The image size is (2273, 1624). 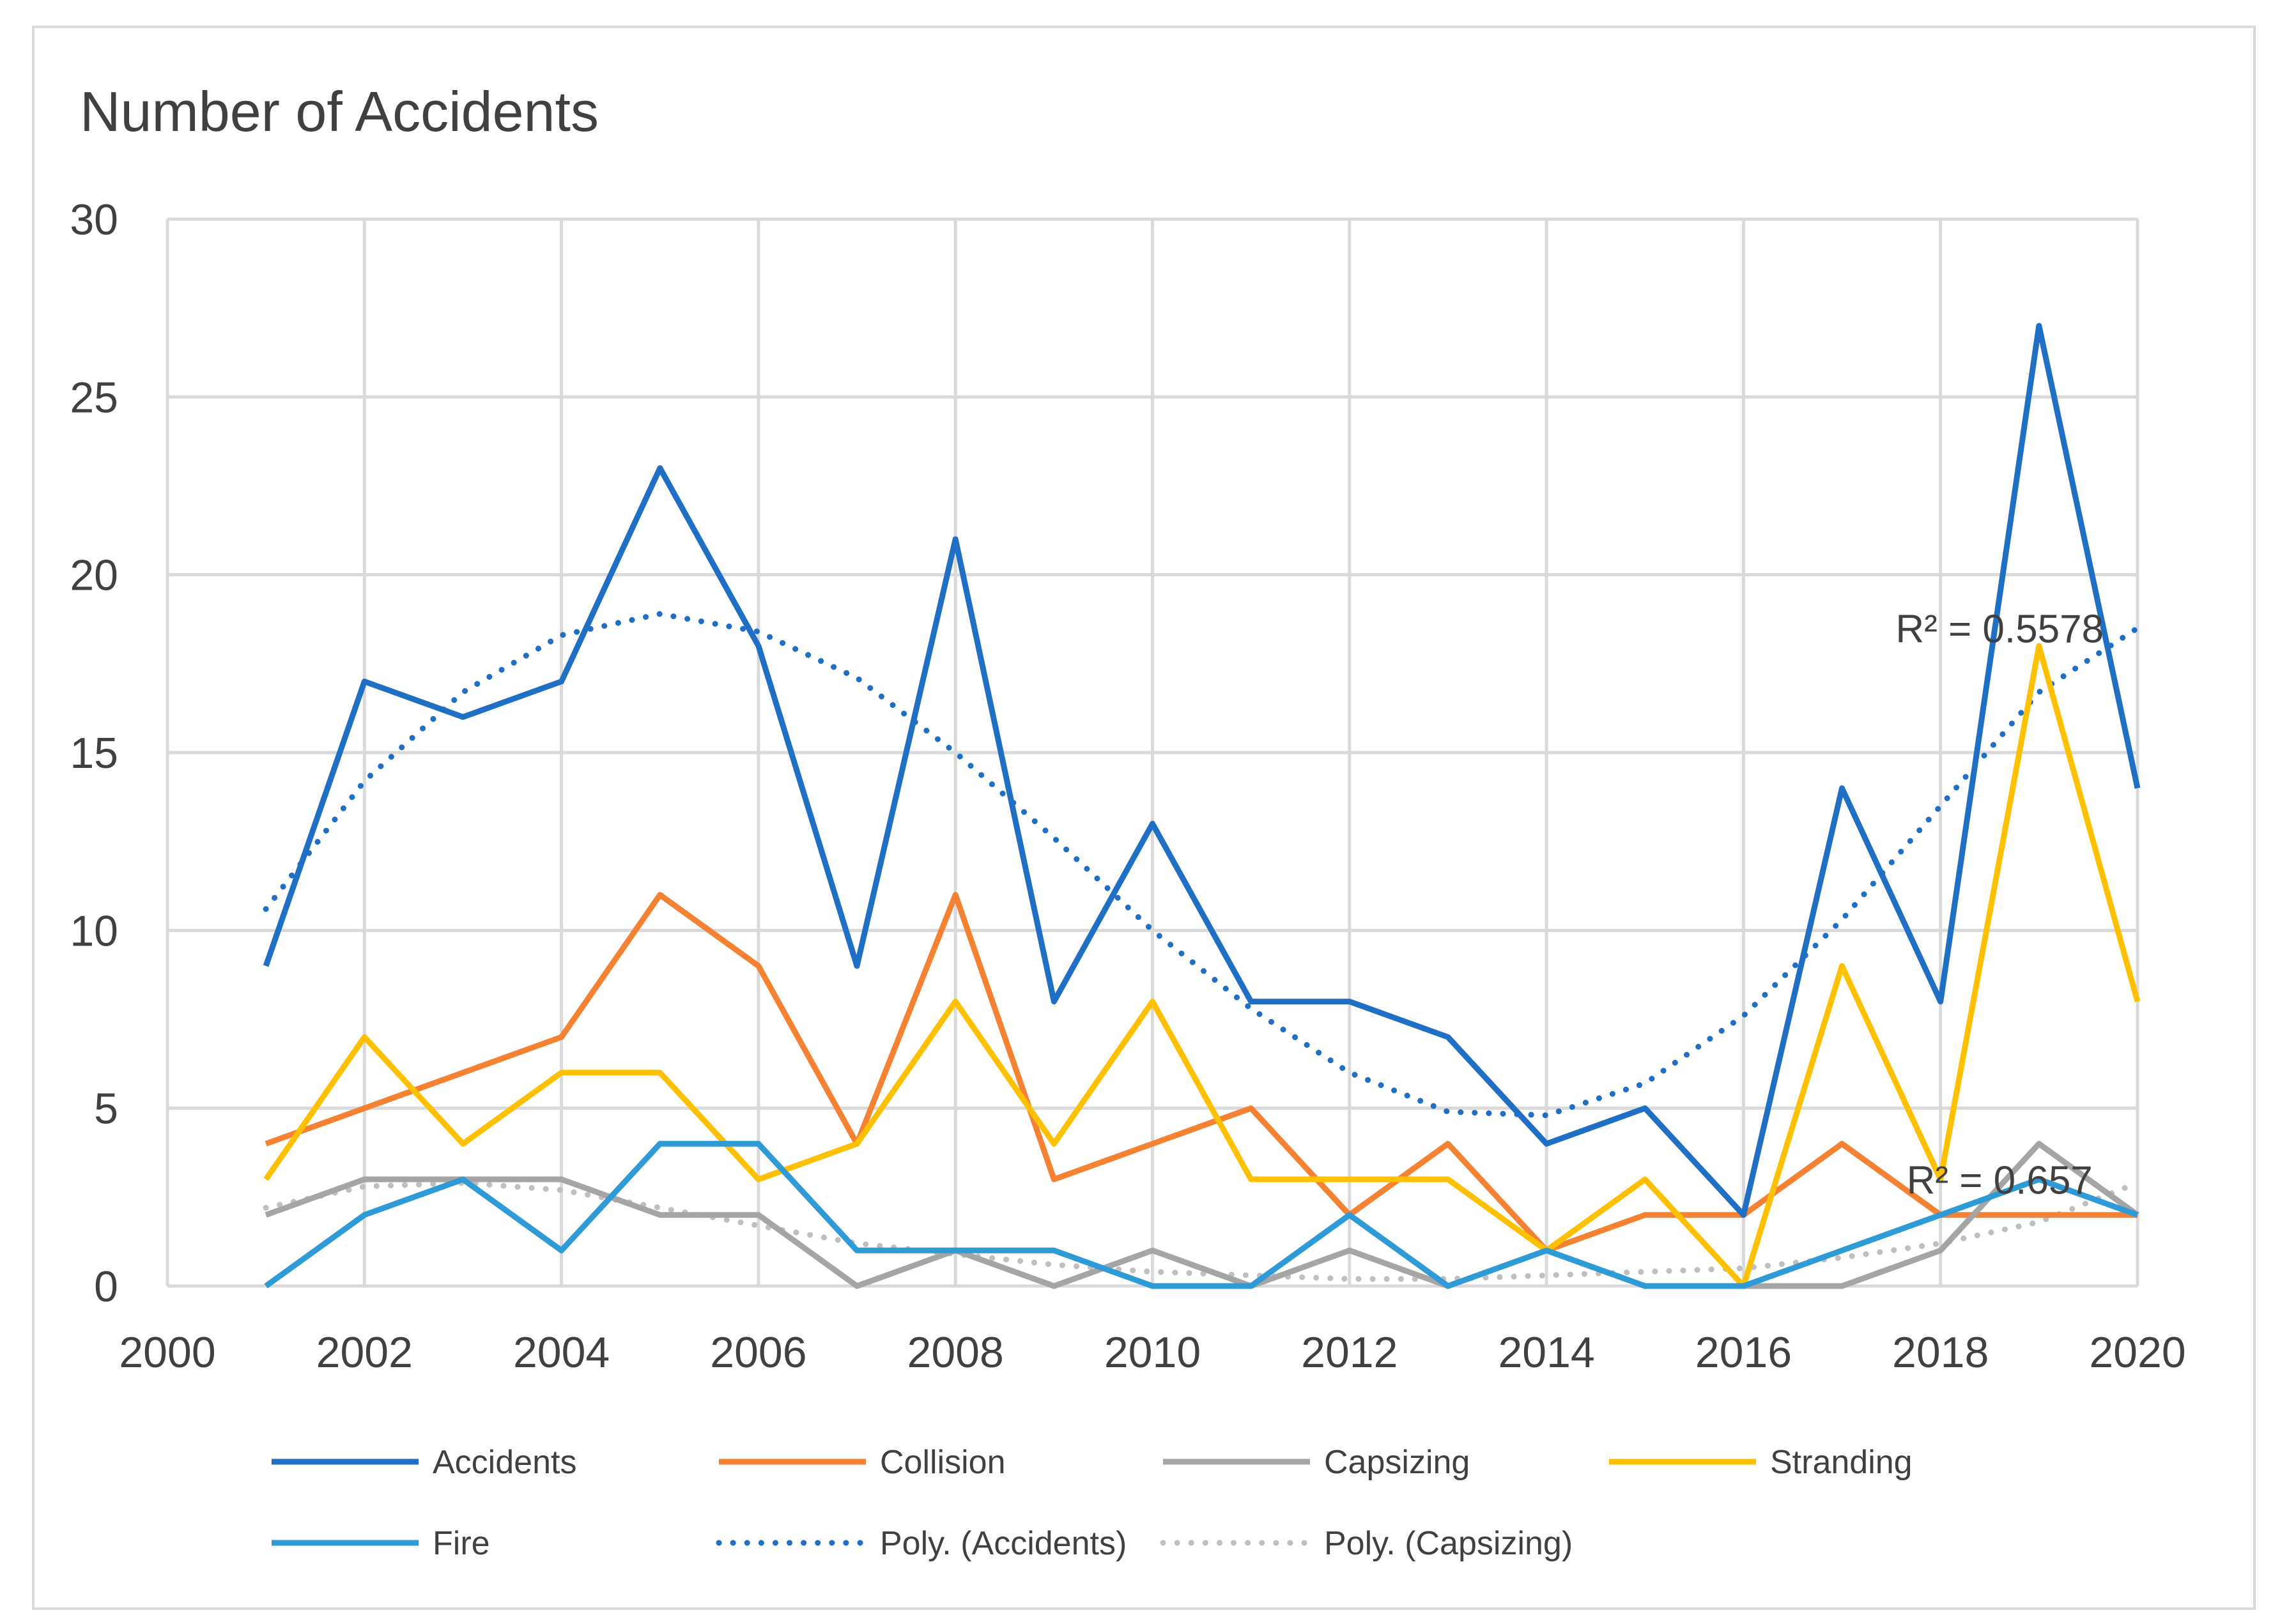 I want to click on x-tick-label: 2006, so click(x=758, y=1353).